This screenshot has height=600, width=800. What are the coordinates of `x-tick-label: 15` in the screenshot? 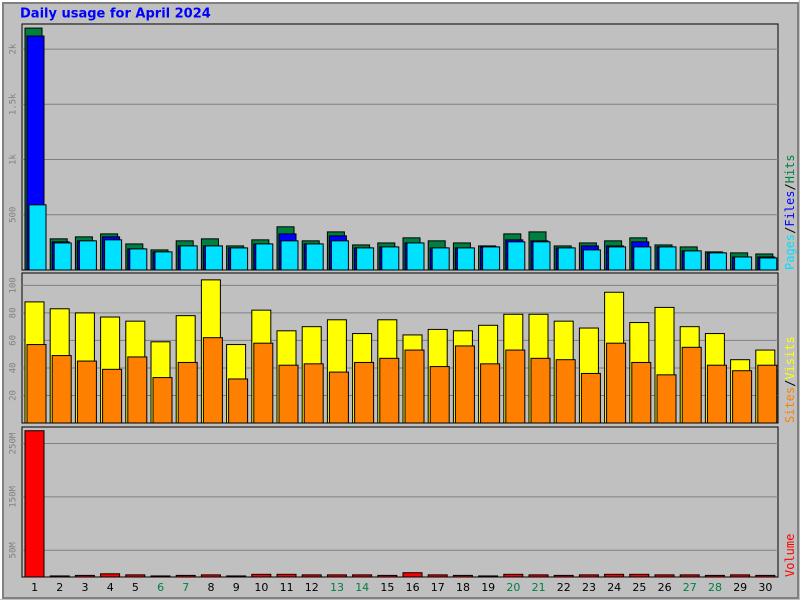 It's located at (387, 587).